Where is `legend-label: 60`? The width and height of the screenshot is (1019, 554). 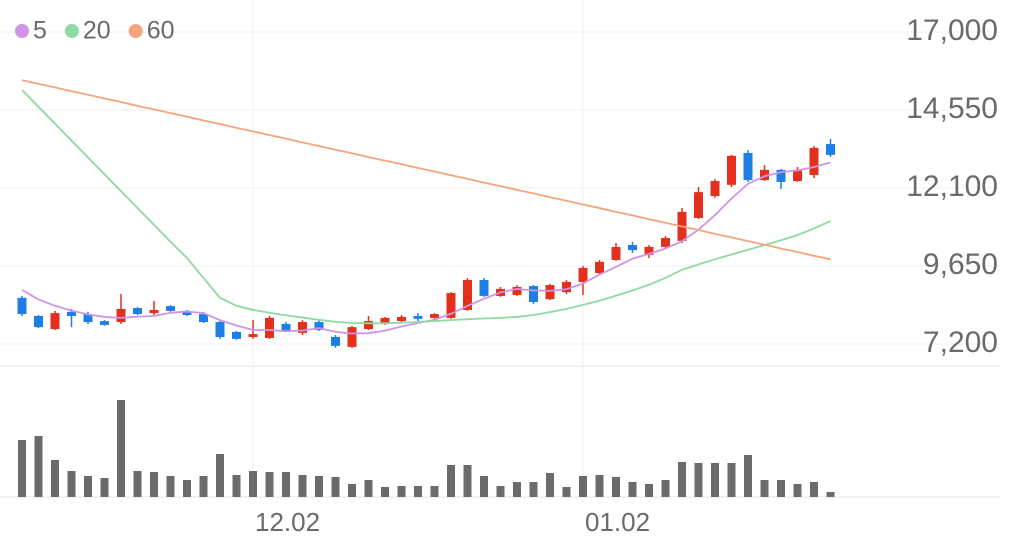 legend-label: 60 is located at coordinates (161, 31).